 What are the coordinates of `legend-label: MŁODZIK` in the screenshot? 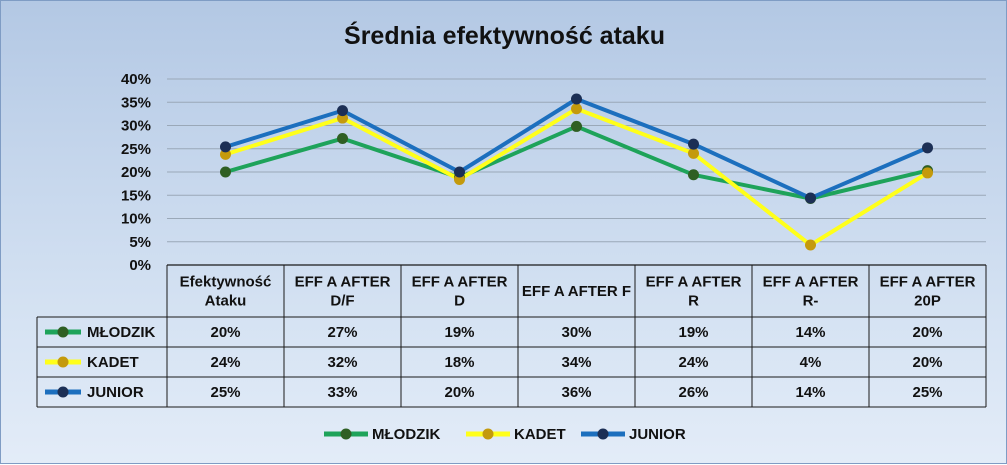 It's located at (406, 434).